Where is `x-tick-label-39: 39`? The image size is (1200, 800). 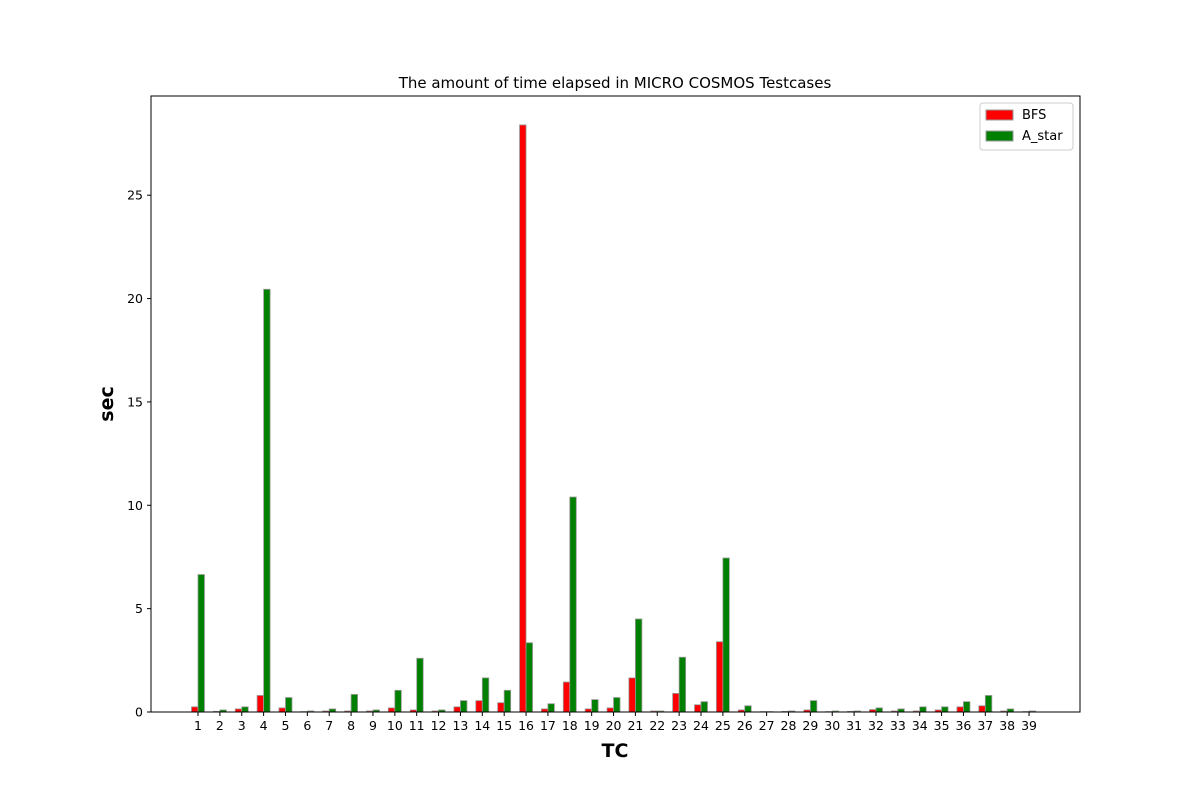 x-tick-label-39: 39 is located at coordinates (1029, 725).